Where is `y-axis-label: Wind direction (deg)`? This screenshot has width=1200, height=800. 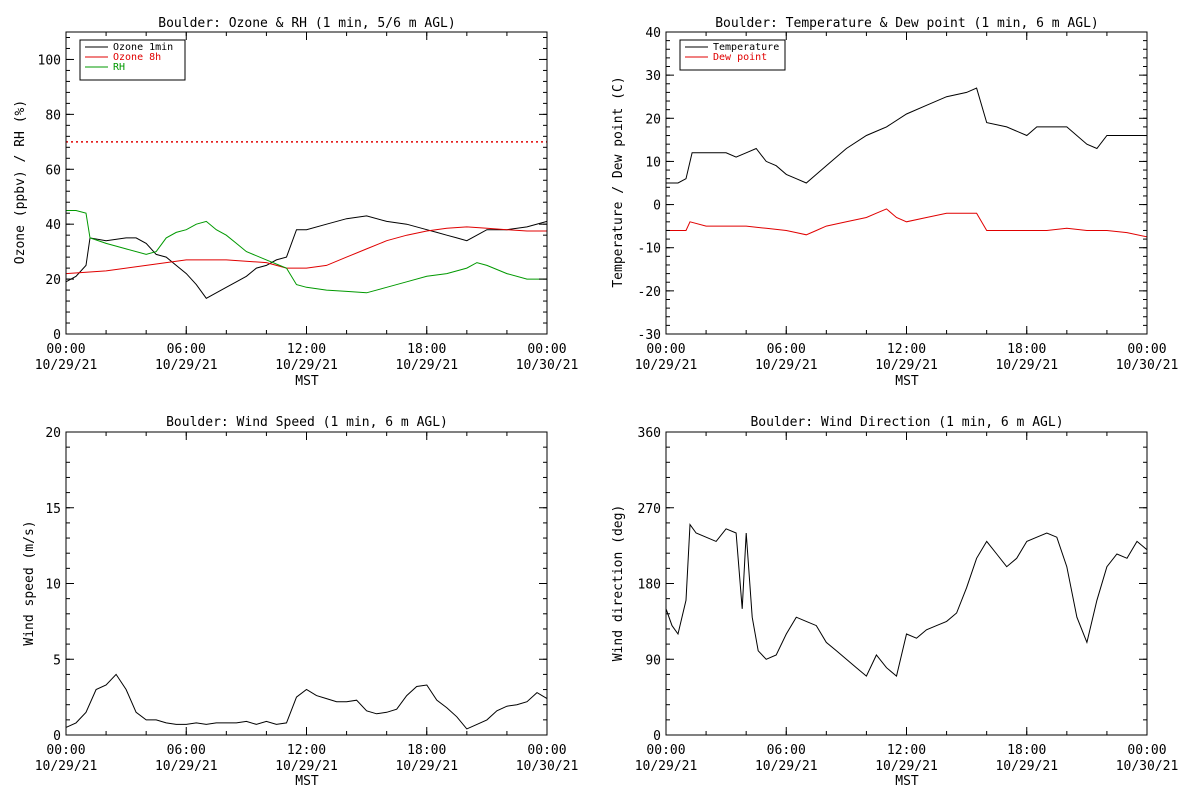 y-axis-label: Wind direction (deg) is located at coordinates (618, 583).